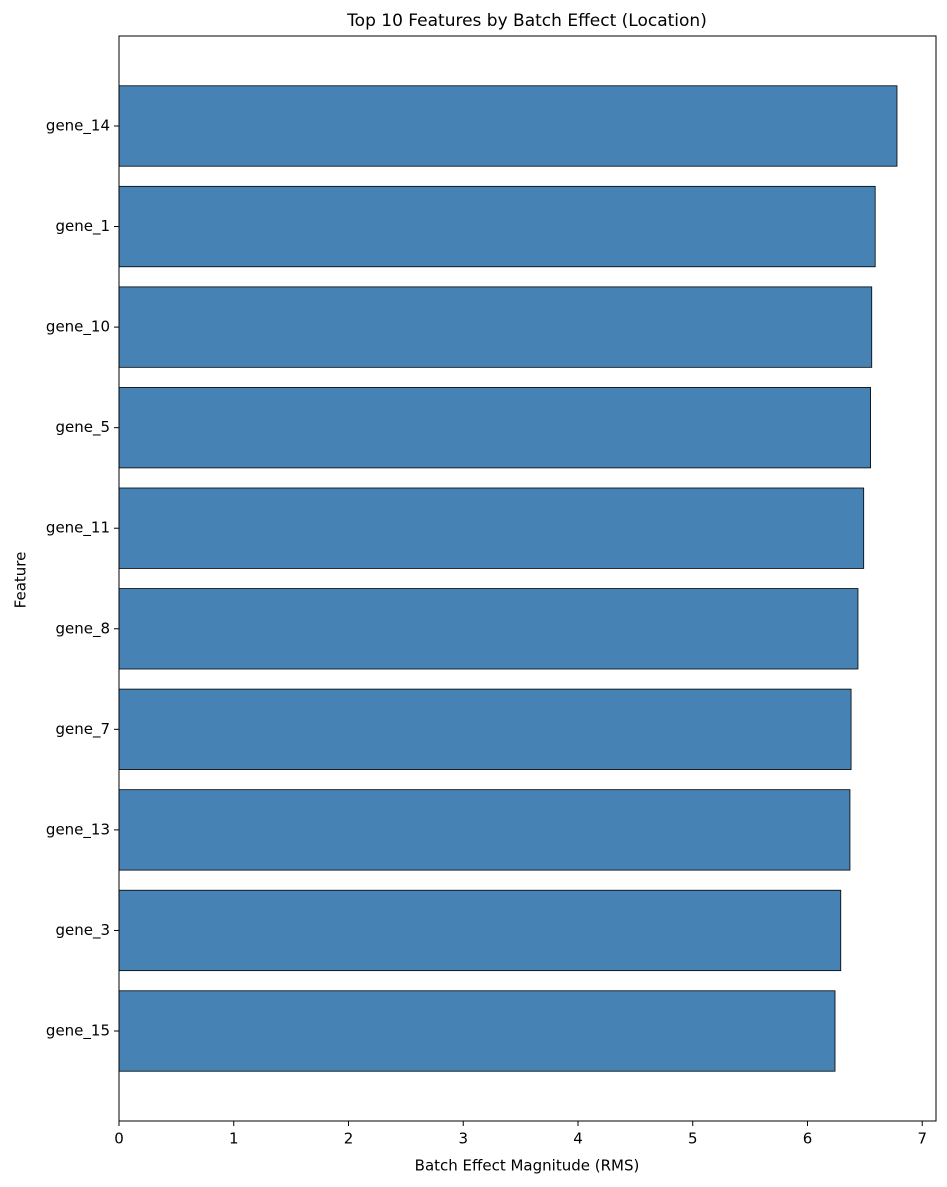 The height and width of the screenshot is (1187, 947). Describe the element at coordinates (82, 729) in the screenshot. I see `y-tick-label: gene_7` at that location.